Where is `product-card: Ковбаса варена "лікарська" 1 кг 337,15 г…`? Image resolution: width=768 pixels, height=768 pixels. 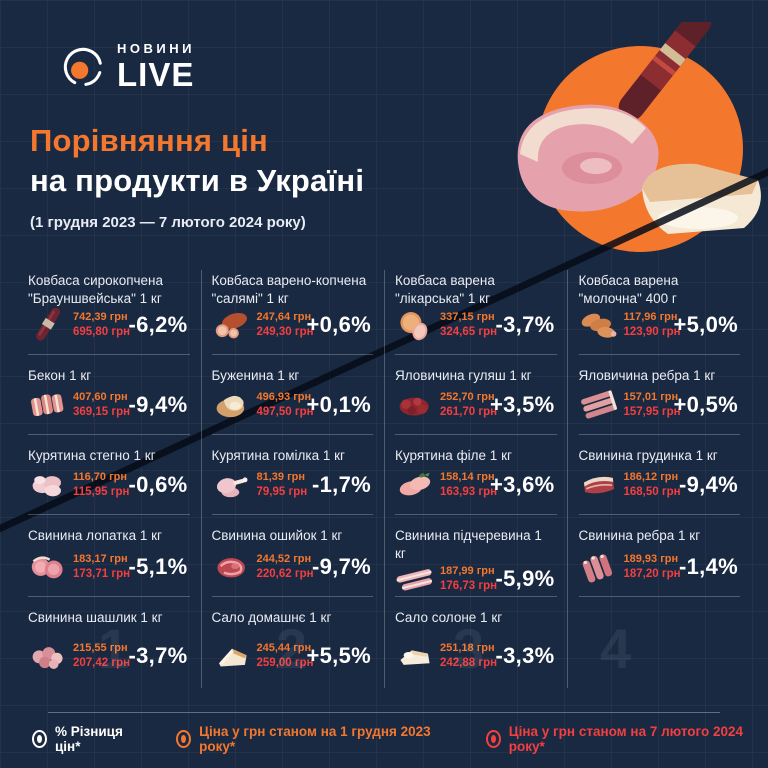
product-card: Ковбаса варена "лікарська" 1 кг 337,15 г… is located at coordinates (476, 307).